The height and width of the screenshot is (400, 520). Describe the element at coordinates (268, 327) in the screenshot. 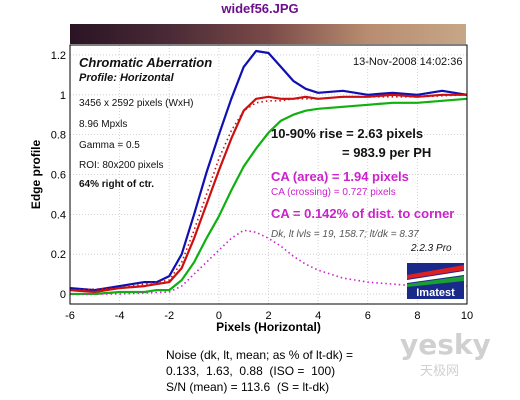

I see `x-axis-label: Pixels (Horizontal)` at that location.